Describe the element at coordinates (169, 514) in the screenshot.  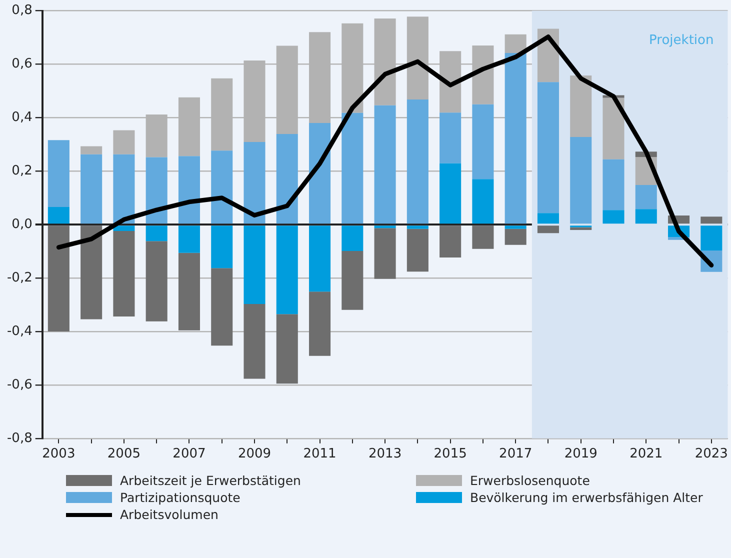
I see `legend-label: Arbeitsvolumen` at that location.